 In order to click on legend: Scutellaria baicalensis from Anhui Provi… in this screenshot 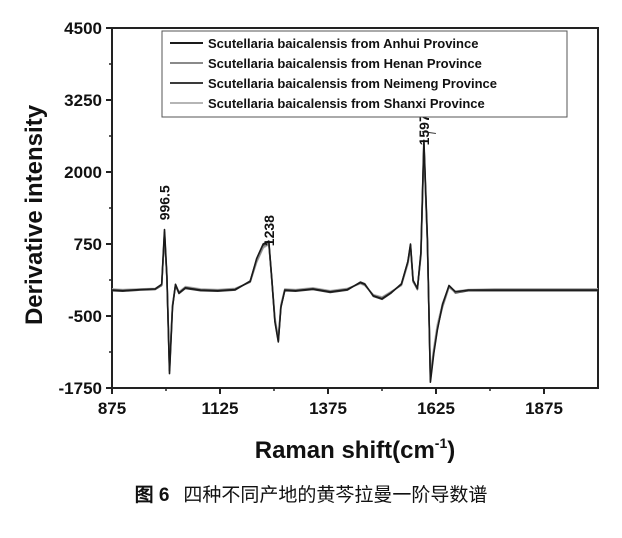, I will do `click(364, 74)`.